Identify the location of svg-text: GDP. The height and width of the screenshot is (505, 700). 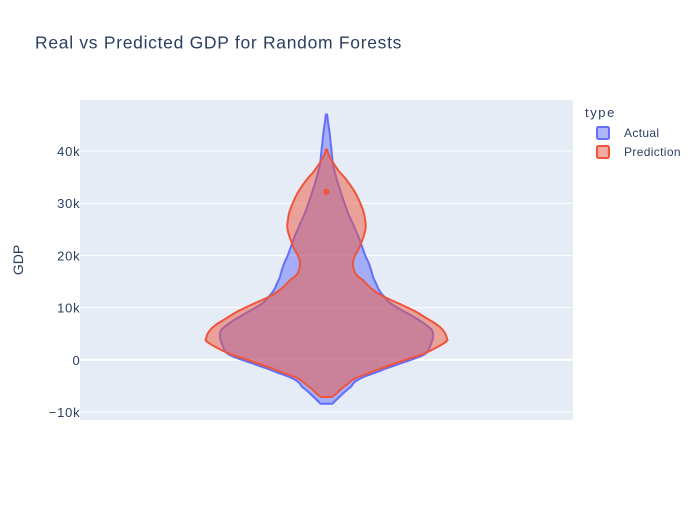
(18, 260).